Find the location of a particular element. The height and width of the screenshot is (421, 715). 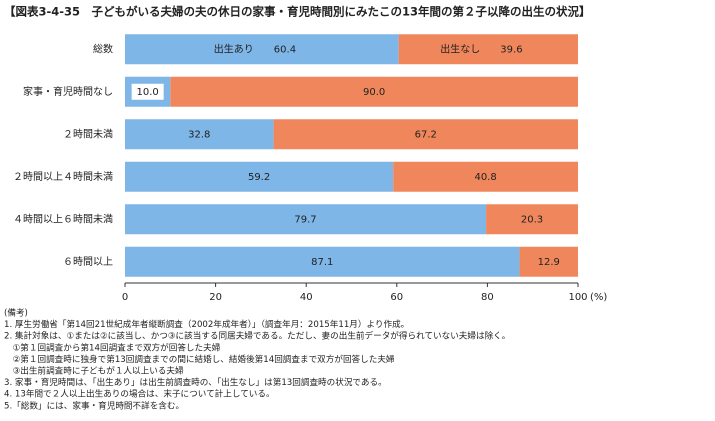

value-label: 39.6 is located at coordinates (511, 49).